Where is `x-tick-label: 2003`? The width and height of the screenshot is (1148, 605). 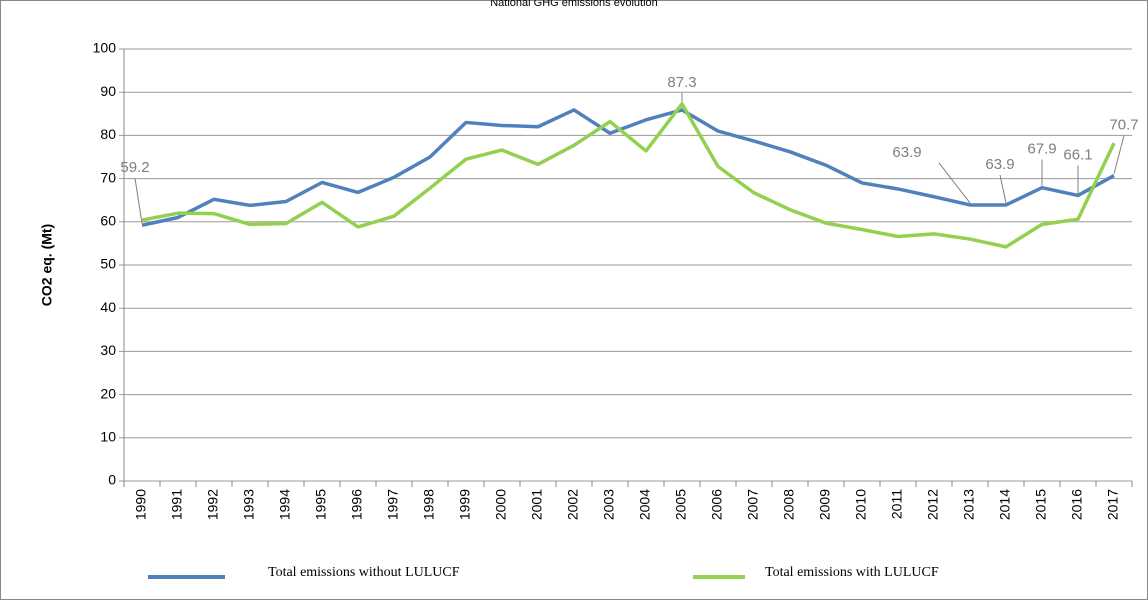 x-tick-label: 2003 is located at coordinates (609, 504).